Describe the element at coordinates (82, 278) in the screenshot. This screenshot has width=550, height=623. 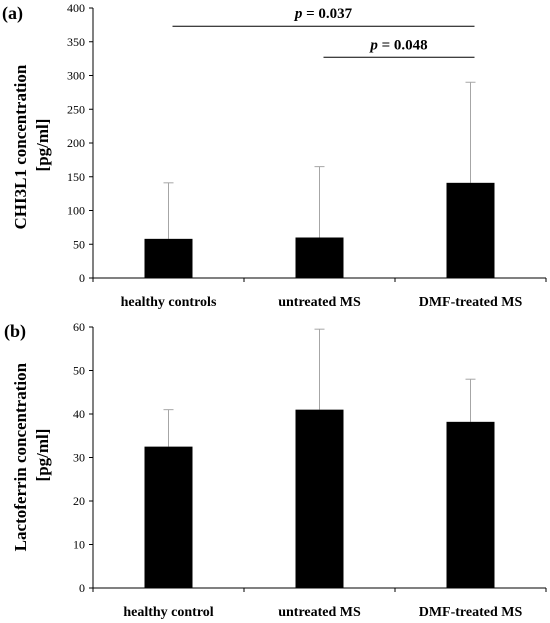
I see `y-tick-label-a: 0` at that location.